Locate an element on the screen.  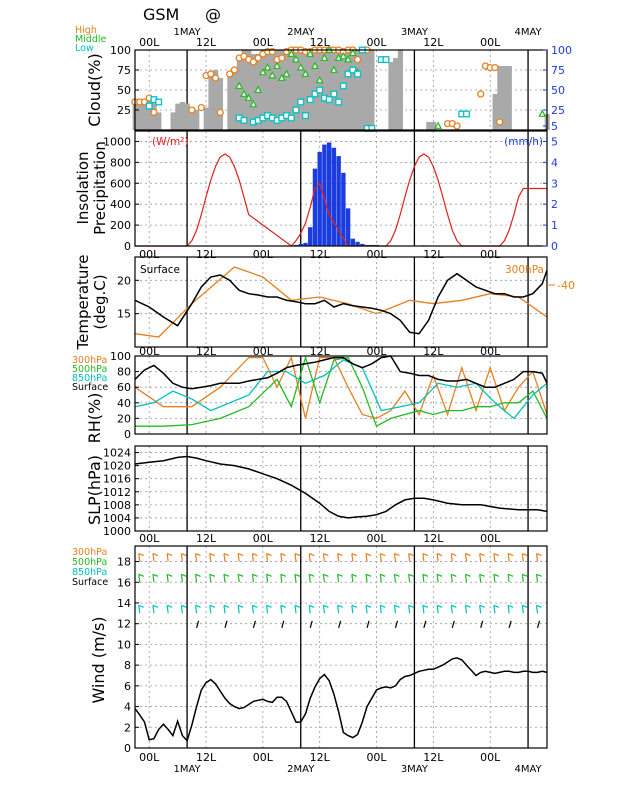
y-tick-label: 15 is located at coordinates (124, 314).